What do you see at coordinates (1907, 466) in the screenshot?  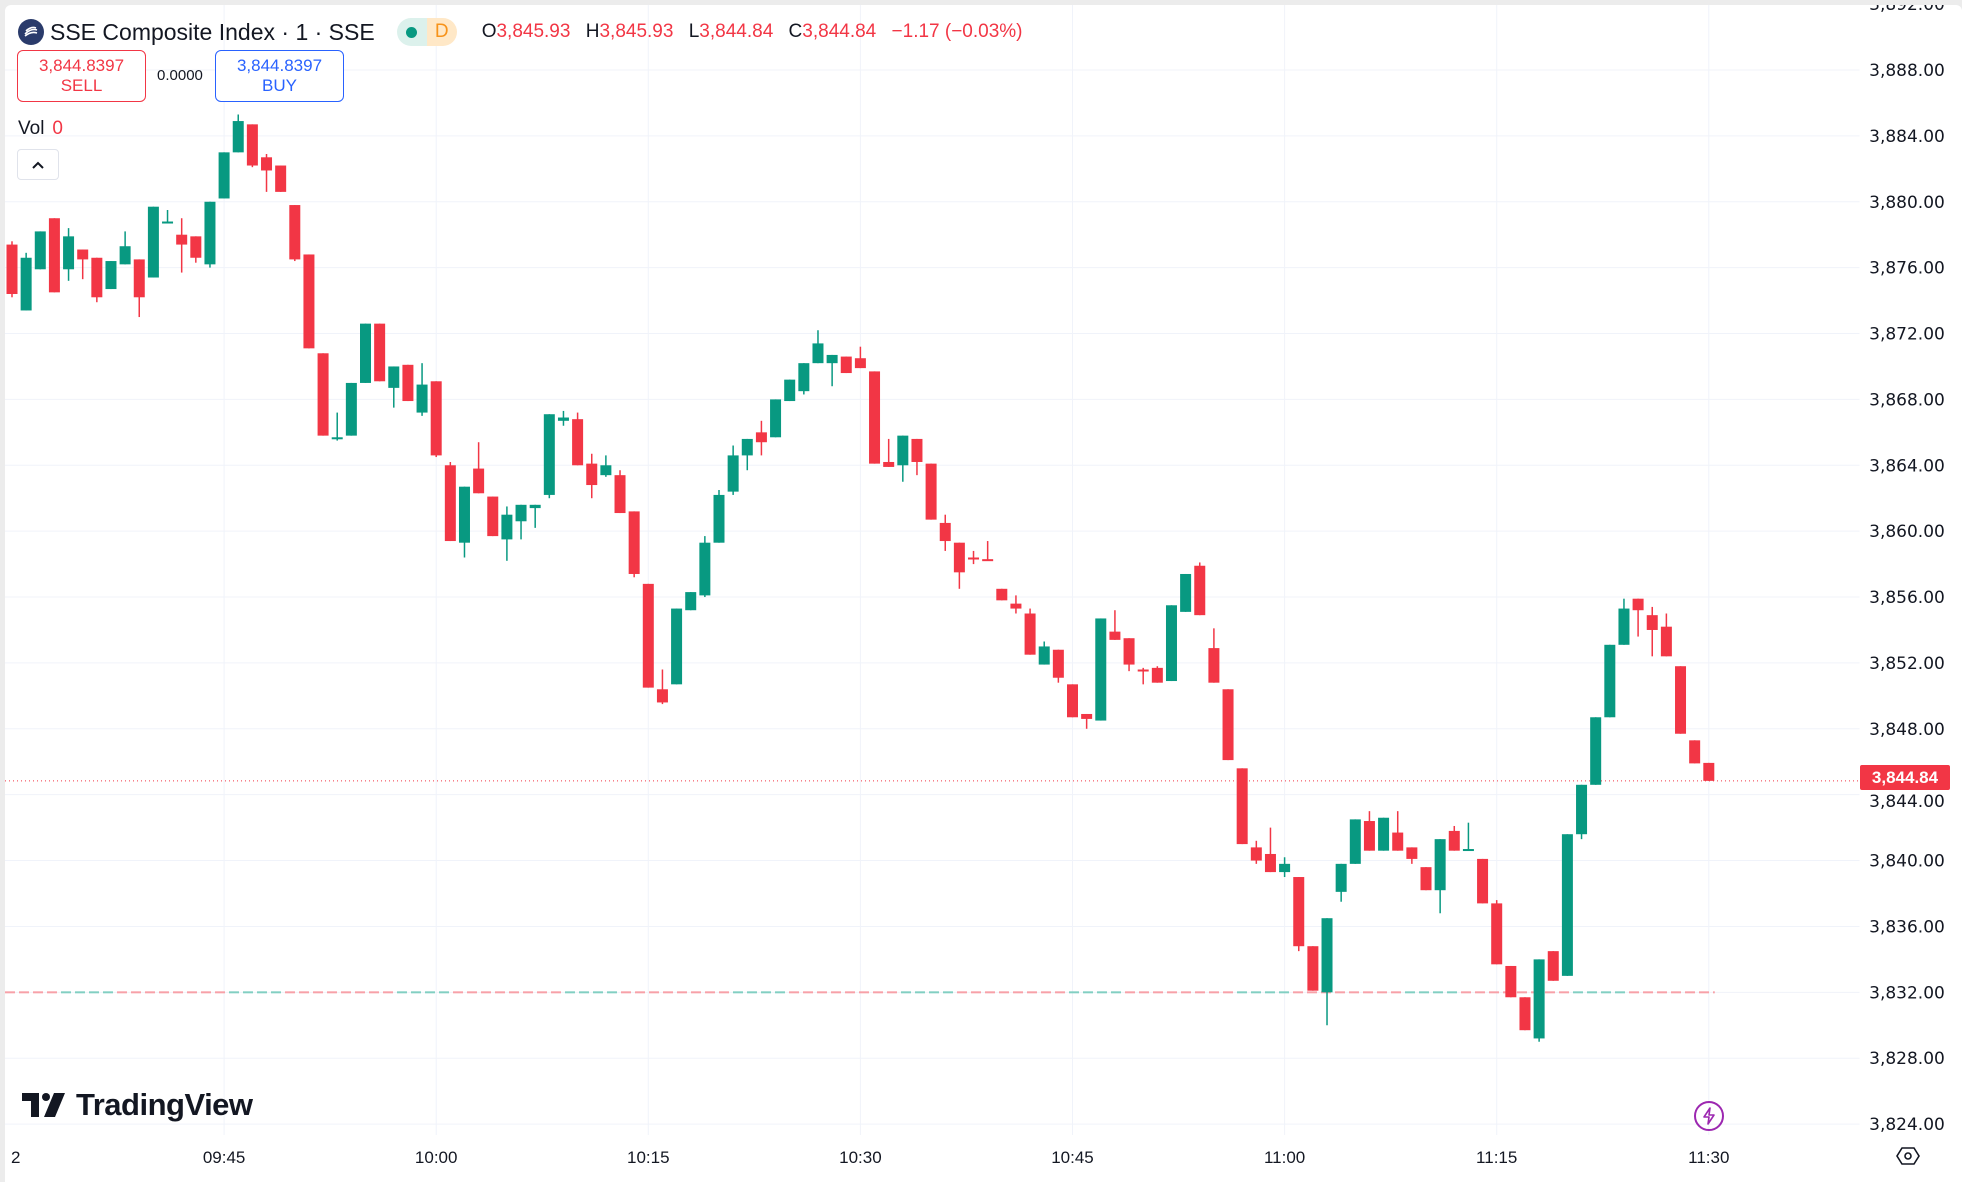 I see `price-tick-label: 3,864.00` at bounding box center [1907, 466].